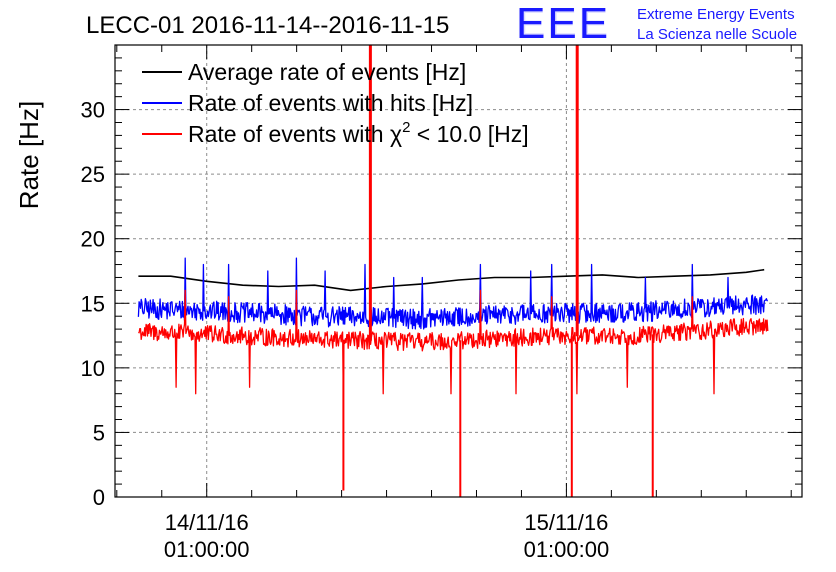 The image size is (836, 572). I want to click on legend-entry: Rate of events with χ2 < 10.0 [Hz], so click(358, 133).